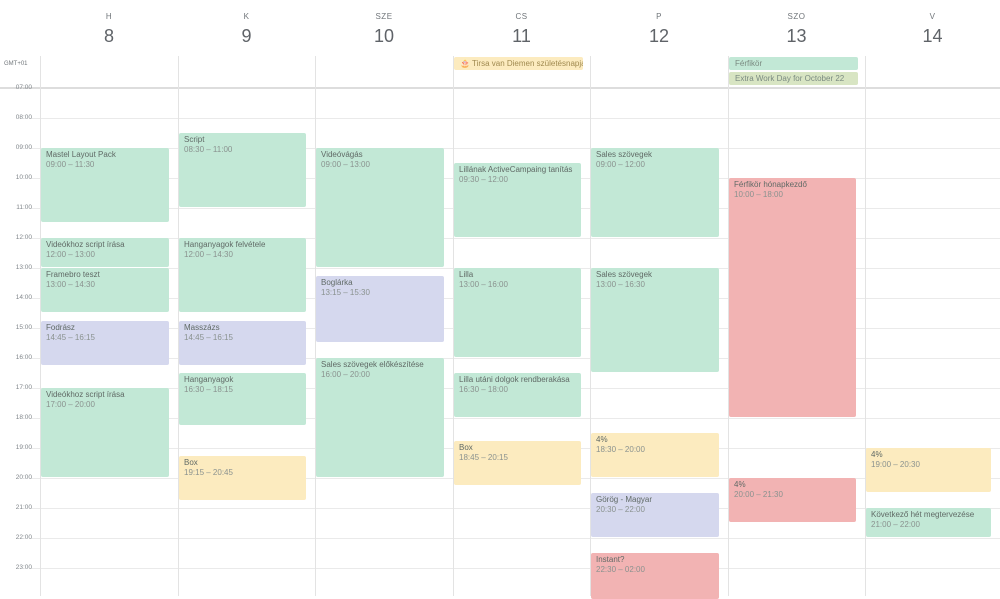  Describe the element at coordinates (23, 357) in the screenshot. I see `hour-label: 16:00` at that location.